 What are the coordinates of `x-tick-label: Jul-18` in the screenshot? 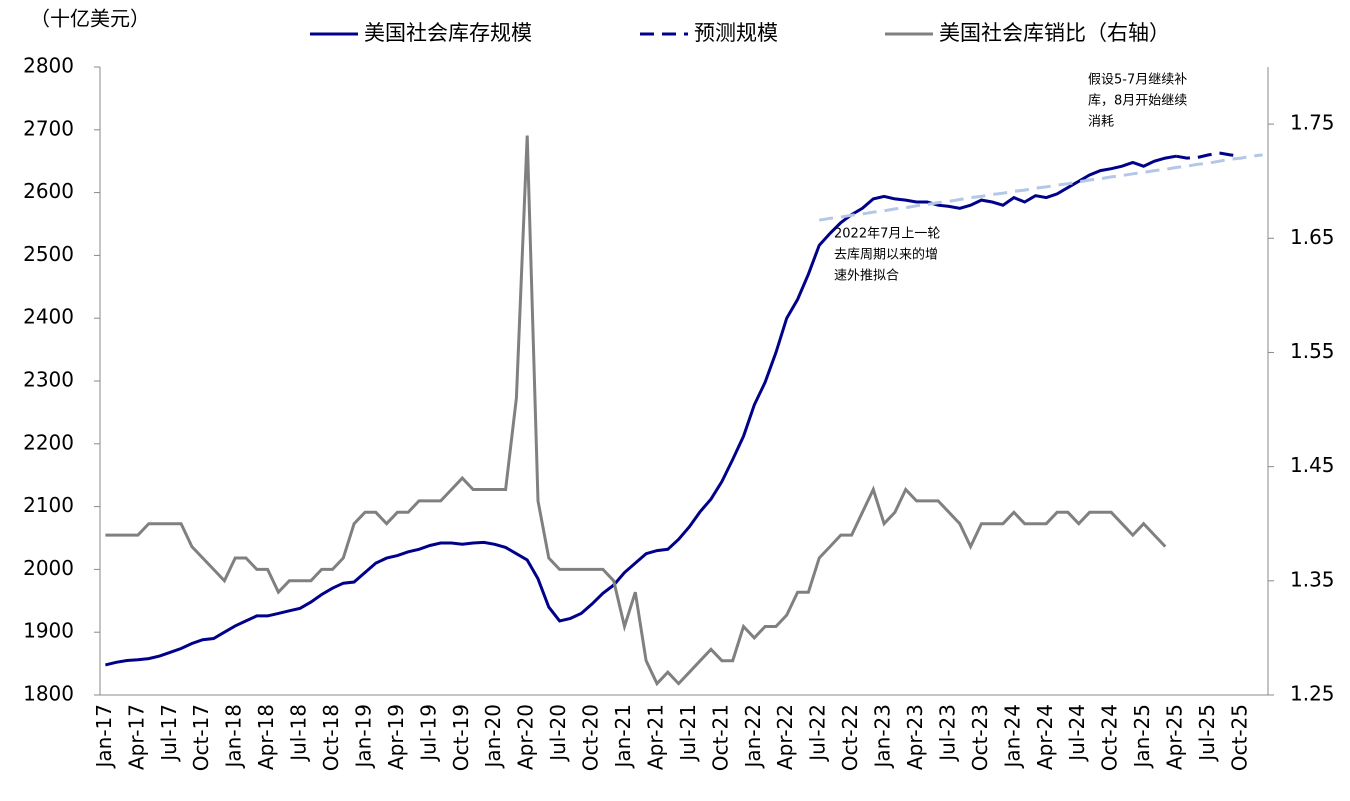 It's located at (299, 733).